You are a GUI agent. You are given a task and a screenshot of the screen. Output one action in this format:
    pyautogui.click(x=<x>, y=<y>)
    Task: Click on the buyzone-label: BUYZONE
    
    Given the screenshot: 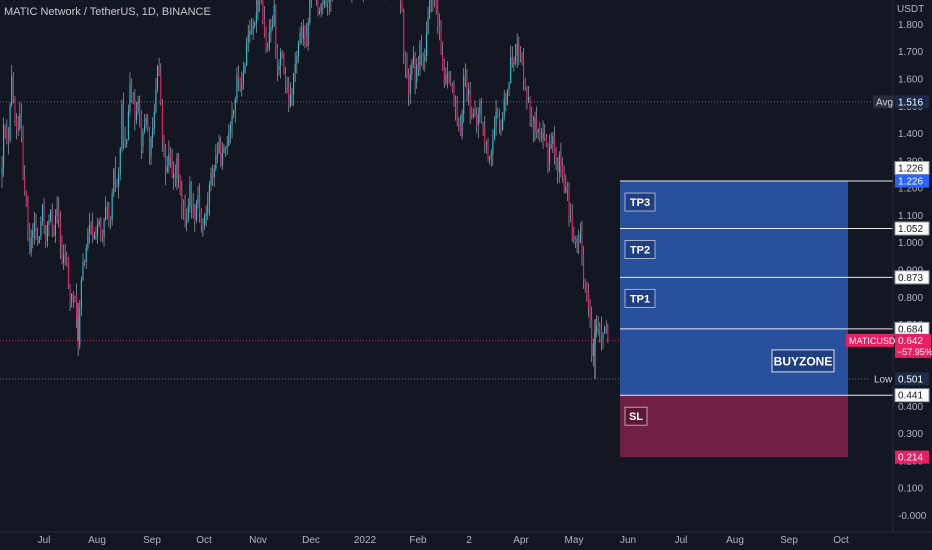 What is the action you would take?
    pyautogui.click(x=803, y=361)
    